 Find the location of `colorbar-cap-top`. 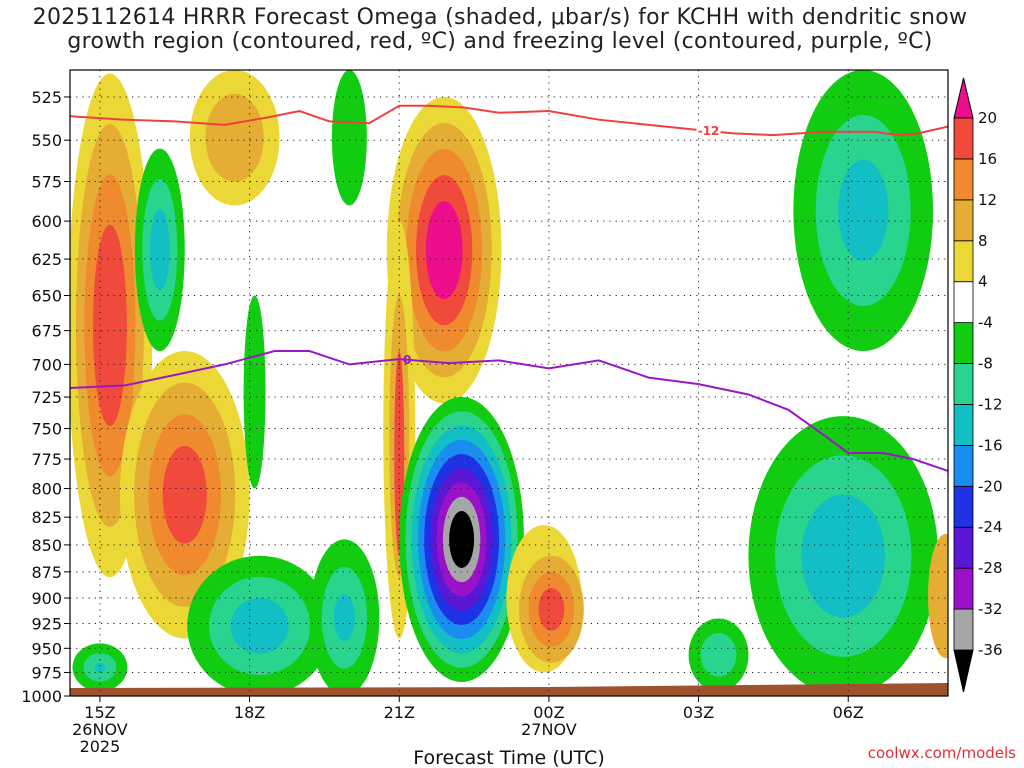

colorbar-cap-top is located at coordinates (963, 98).